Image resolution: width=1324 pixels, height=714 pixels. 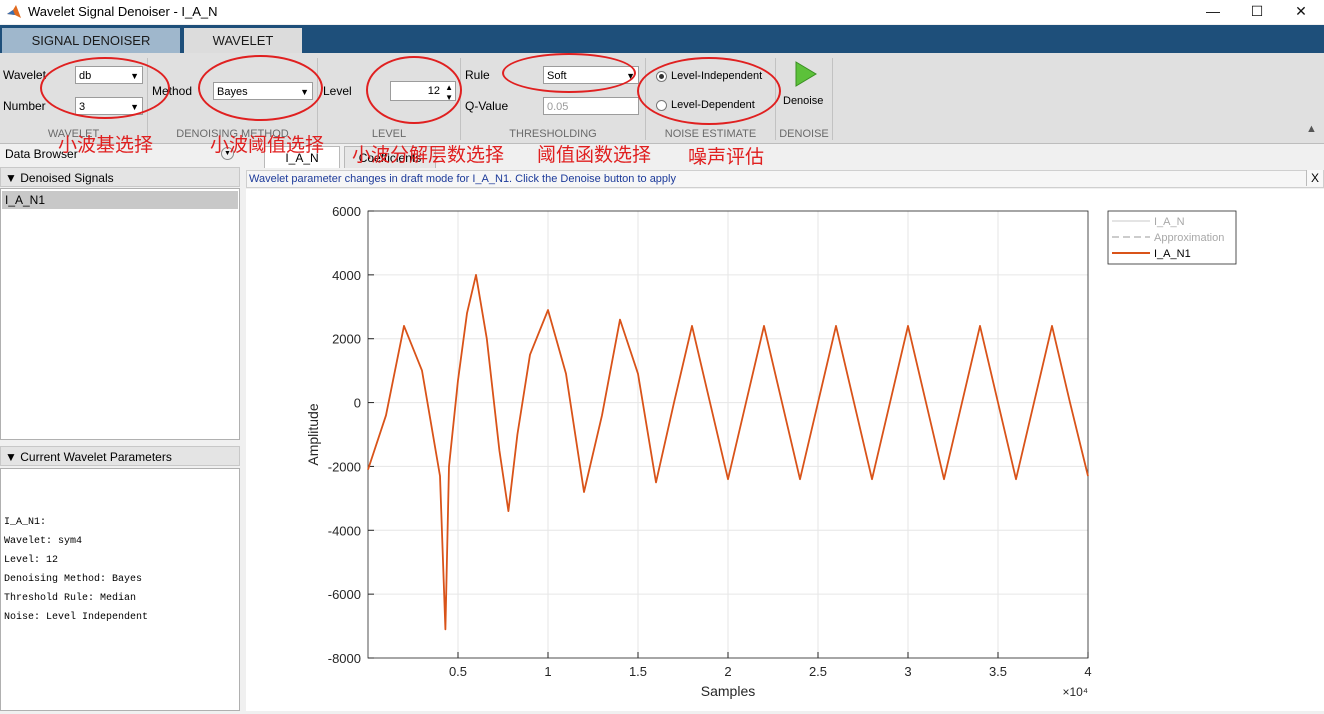 I want to click on y-tick-label: -2000, so click(x=344, y=466).